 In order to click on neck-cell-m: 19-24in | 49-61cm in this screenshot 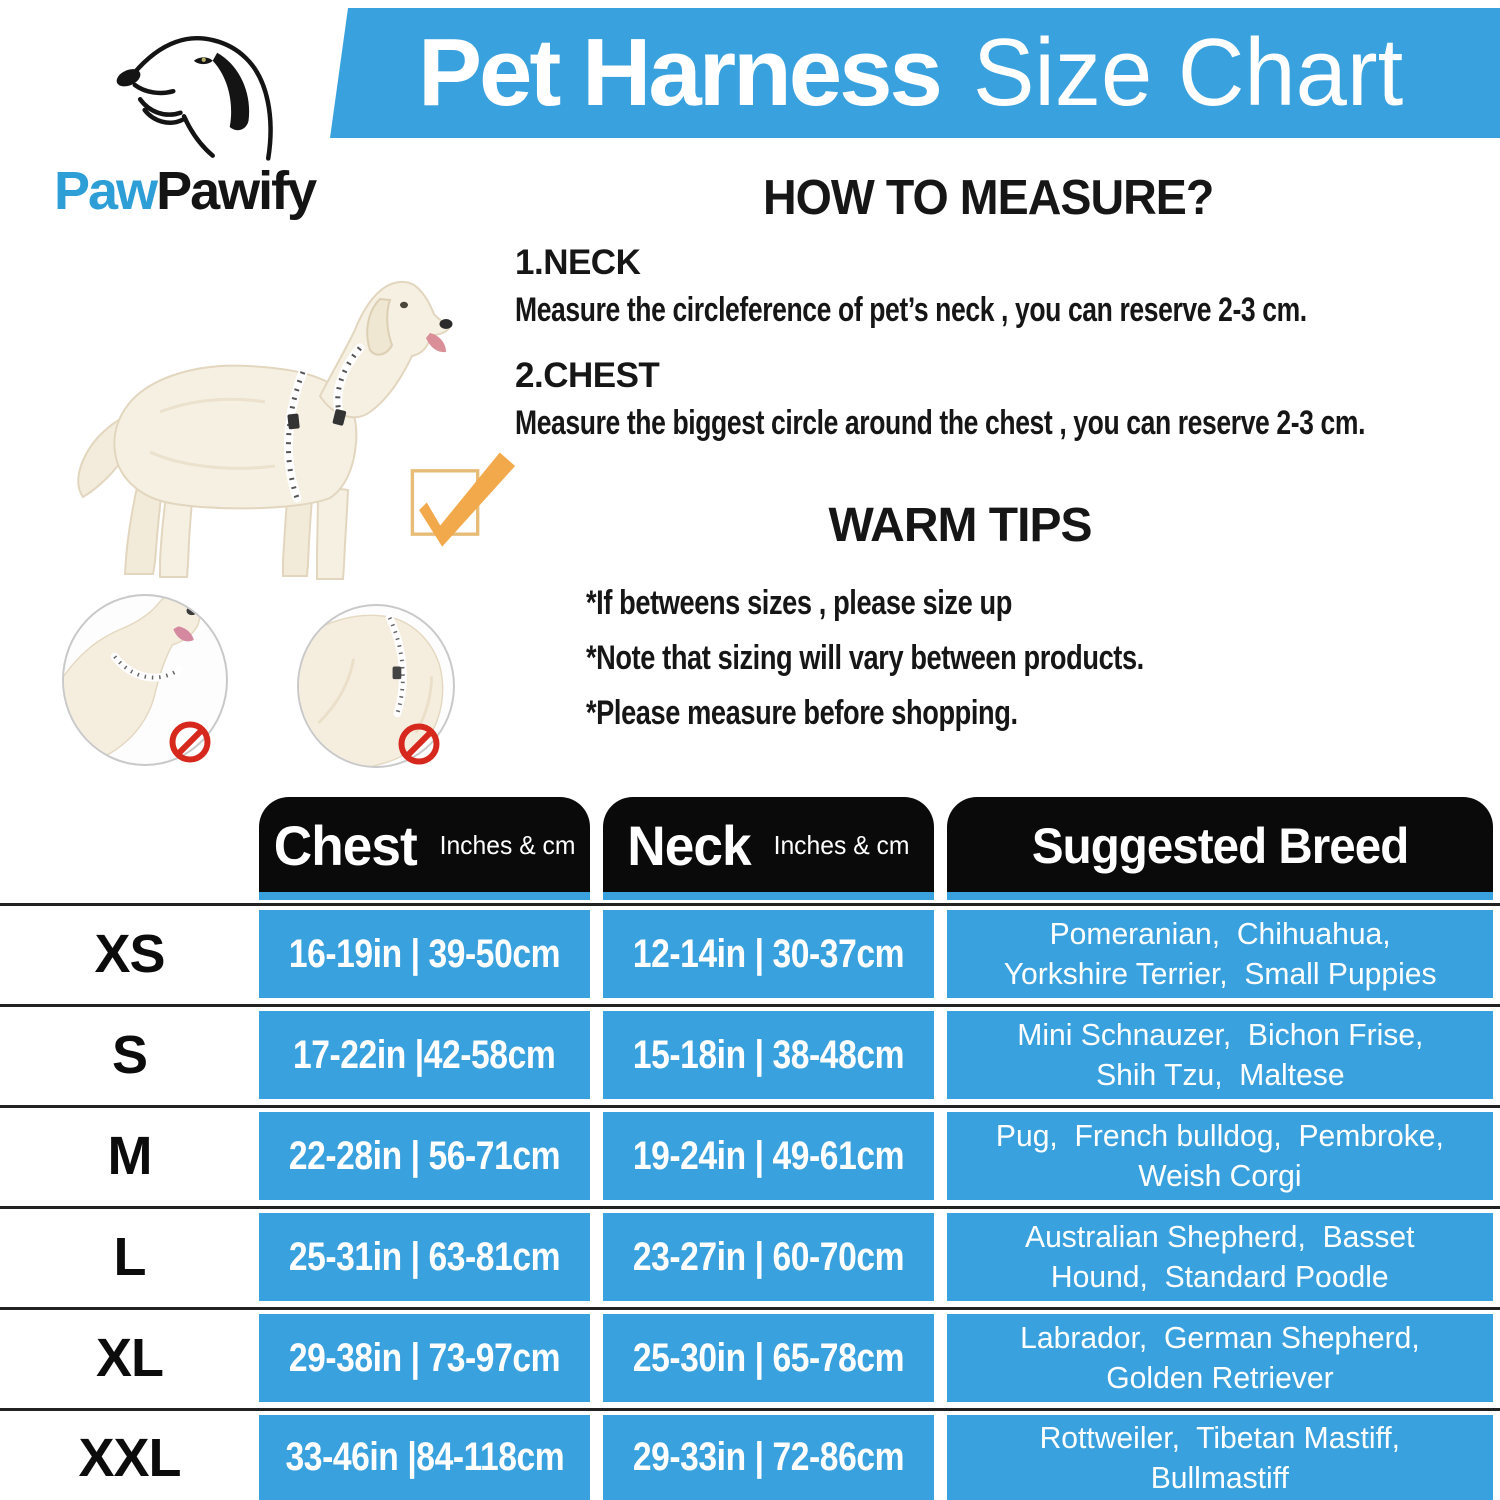, I will do `click(768, 1156)`.